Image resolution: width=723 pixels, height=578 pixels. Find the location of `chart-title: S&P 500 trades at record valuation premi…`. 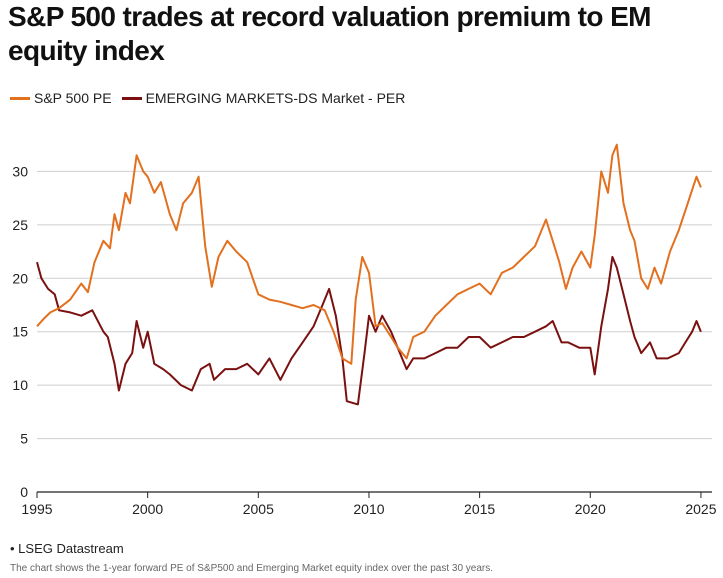

chart-title: S&P 500 trades at record valuation premi… is located at coordinates (329, 33).